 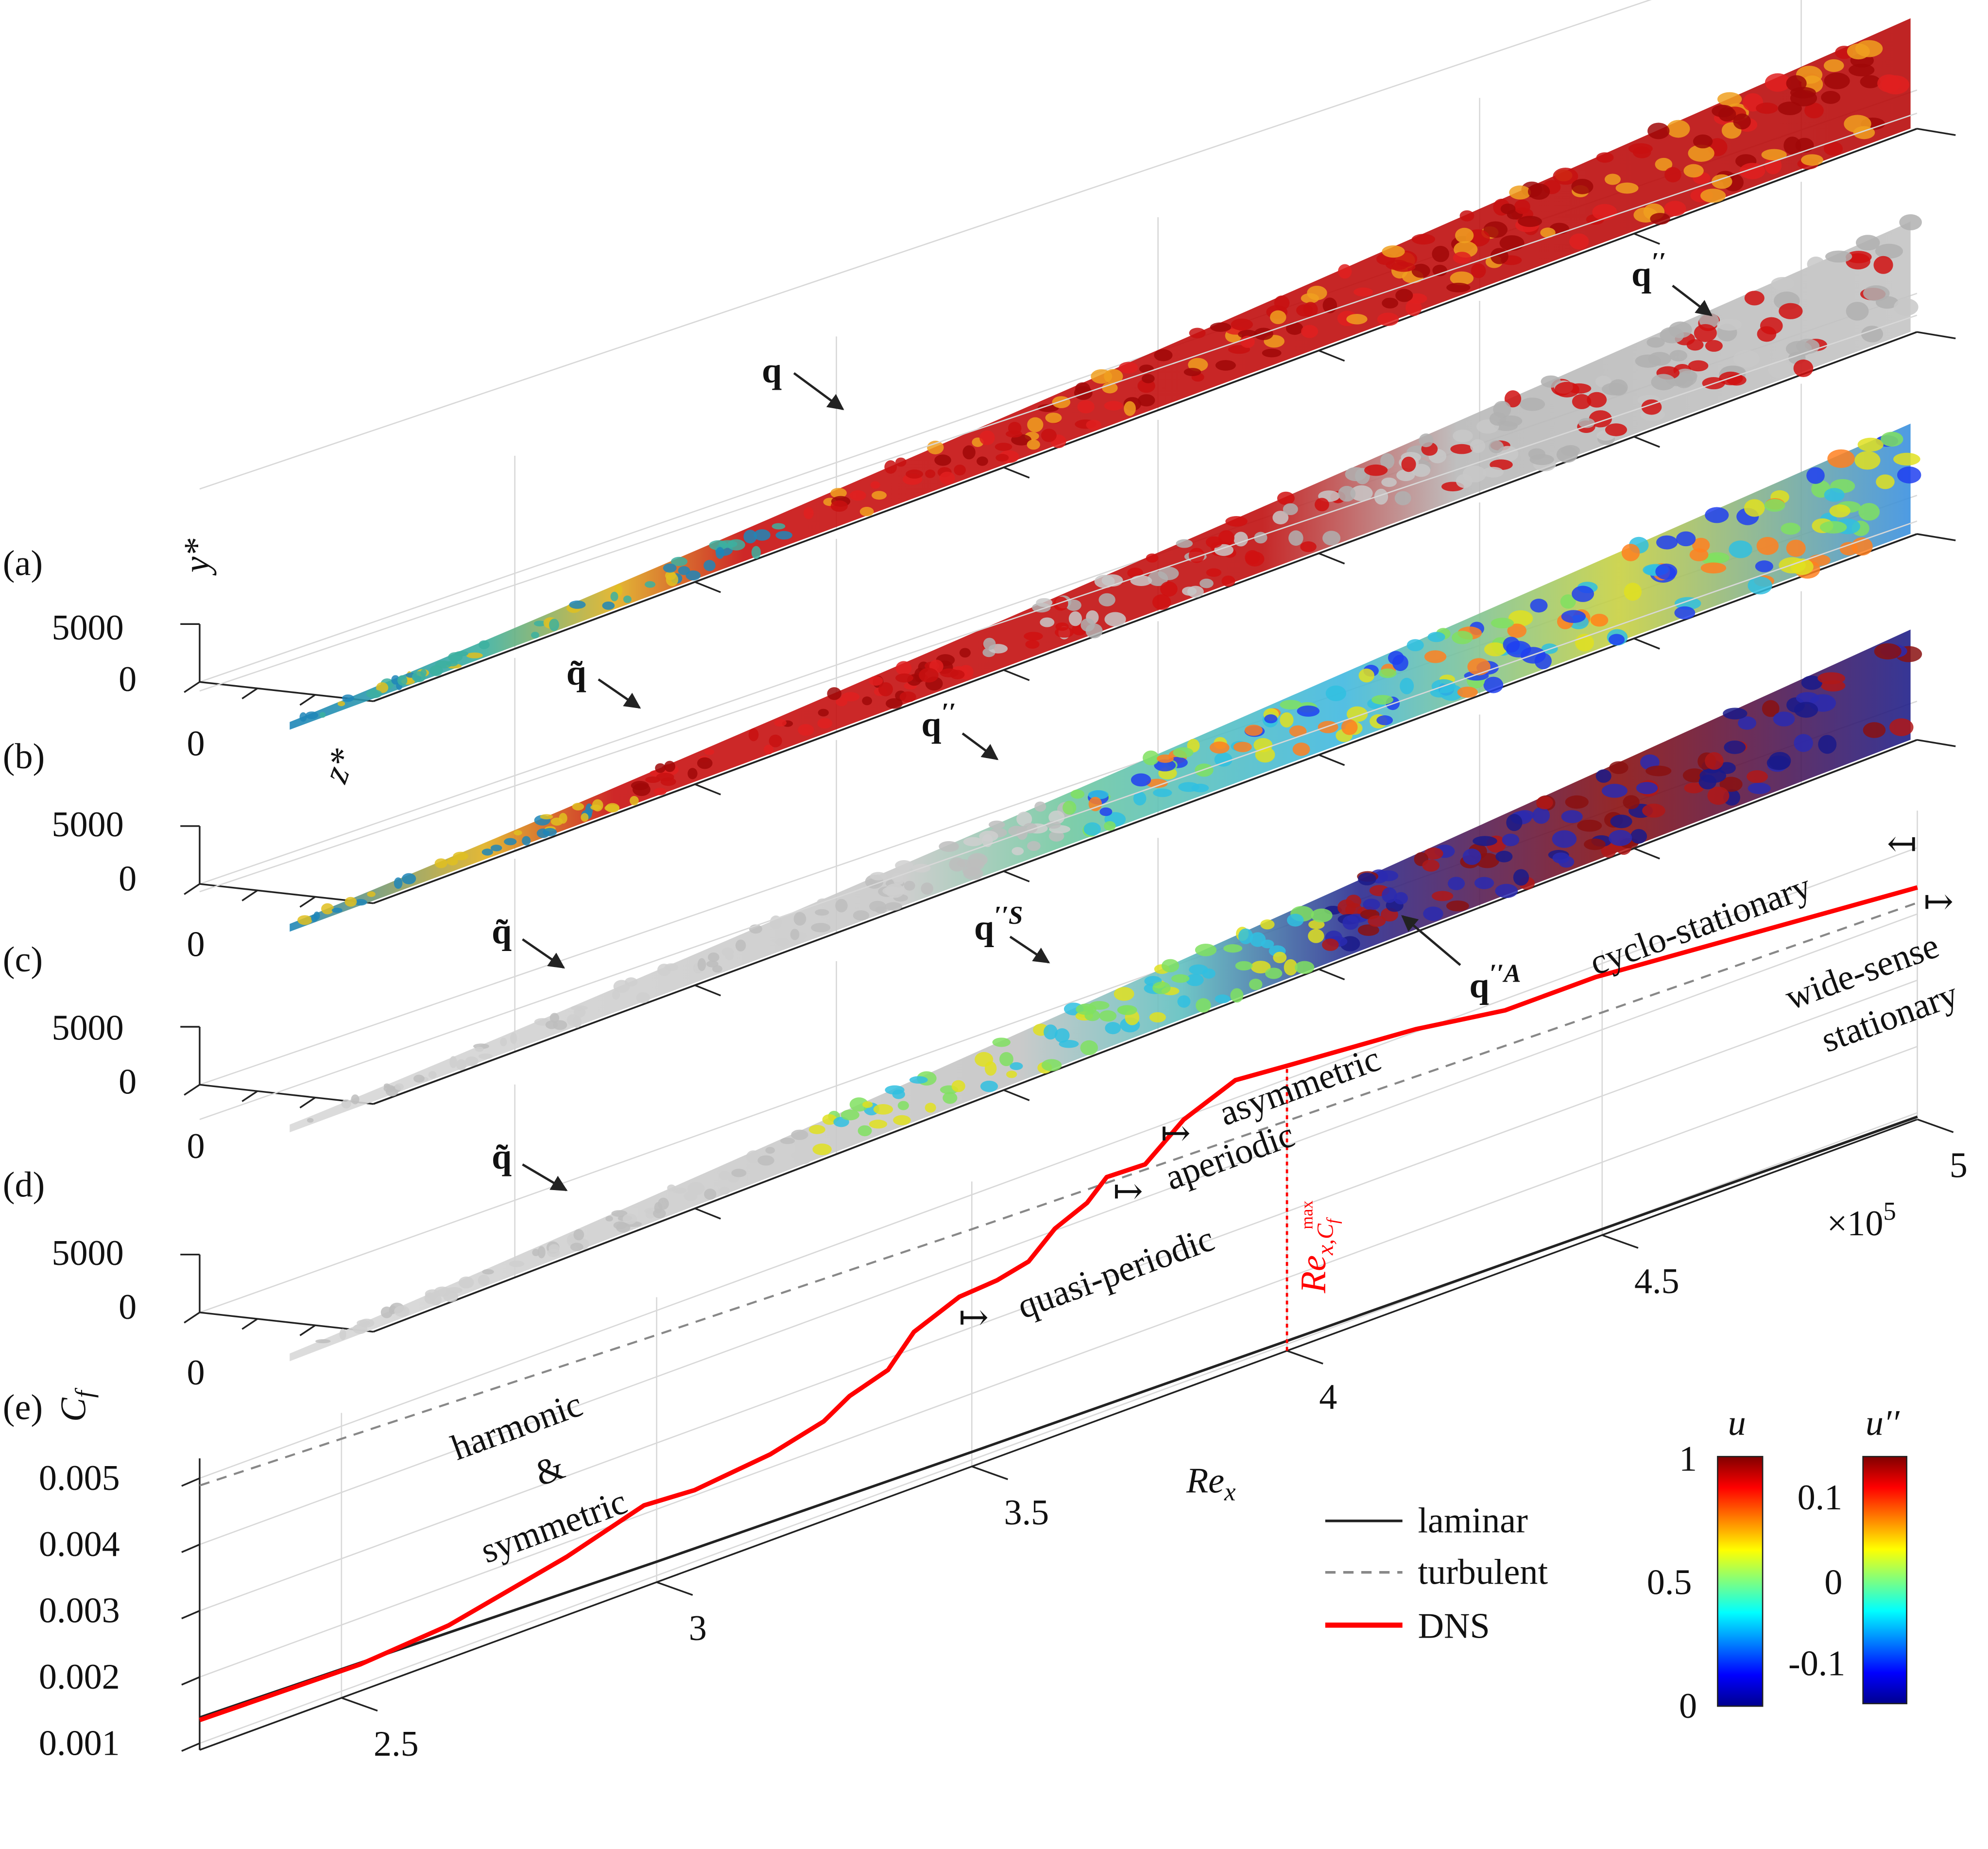 I want to click on cf-tick, so click(x=191, y=1548).